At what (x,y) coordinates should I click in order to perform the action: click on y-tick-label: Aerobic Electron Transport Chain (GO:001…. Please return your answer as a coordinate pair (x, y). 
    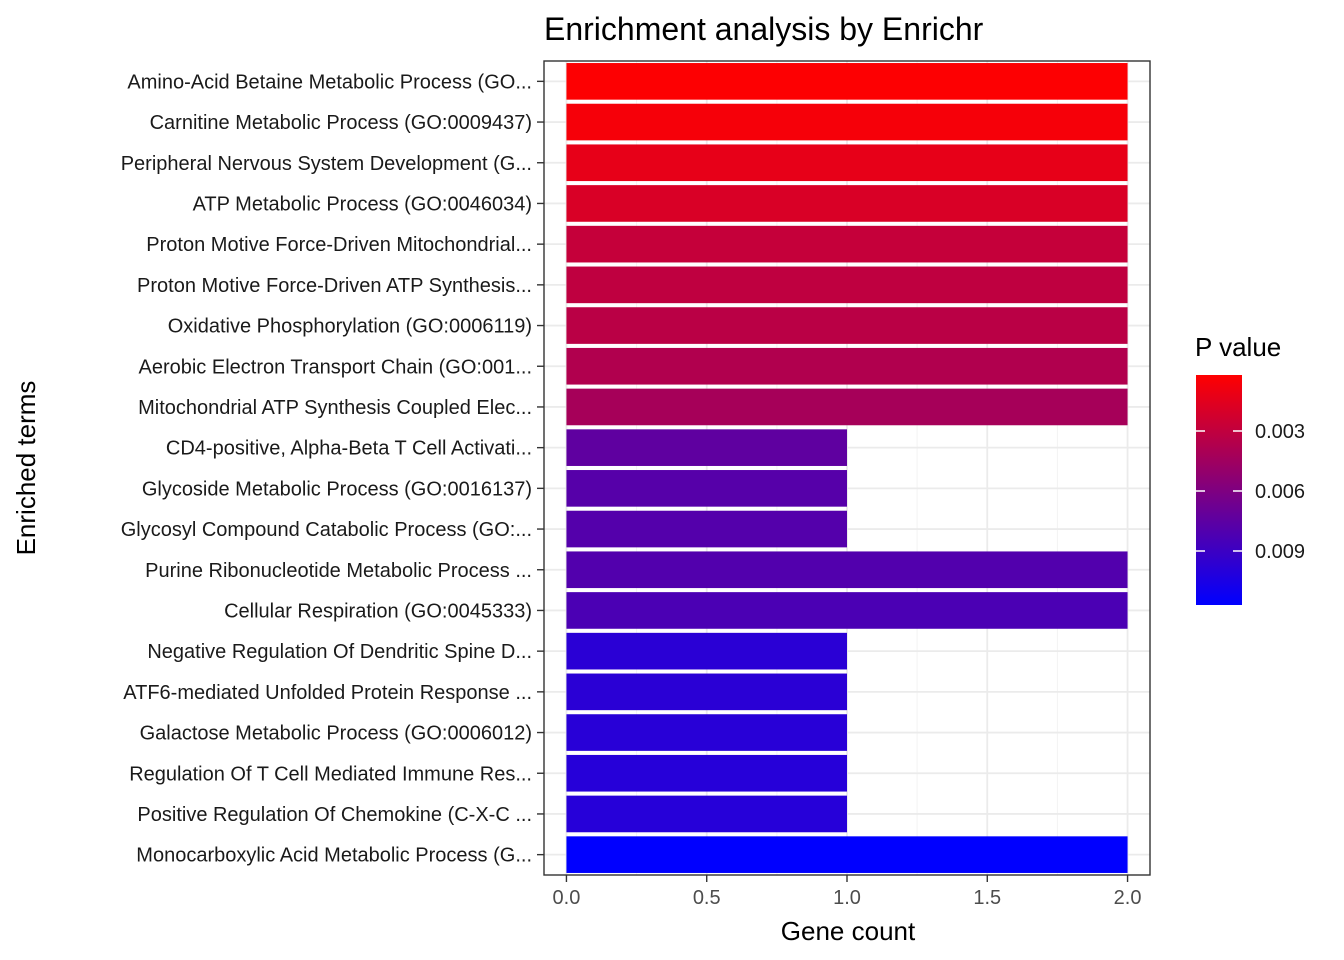
    Looking at the image, I should click on (335, 367).